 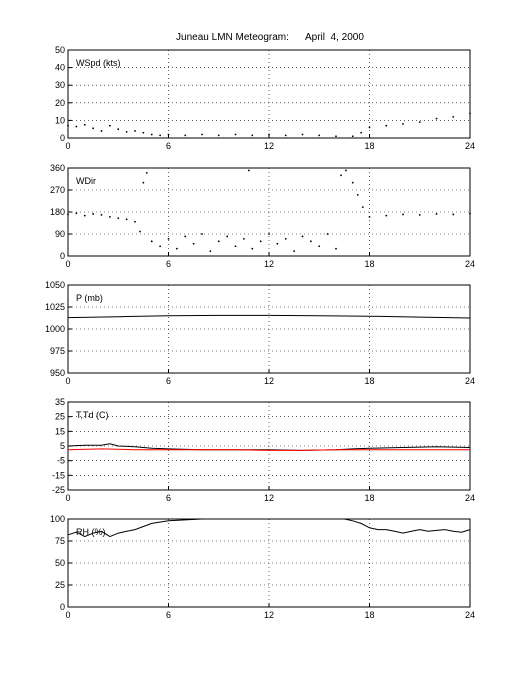 What do you see at coordinates (265, 98) in the screenshot?
I see `panel-0: 0 6 12 18 24 0 10 20 30 40 50 WSpd (kts)` at bounding box center [265, 98].